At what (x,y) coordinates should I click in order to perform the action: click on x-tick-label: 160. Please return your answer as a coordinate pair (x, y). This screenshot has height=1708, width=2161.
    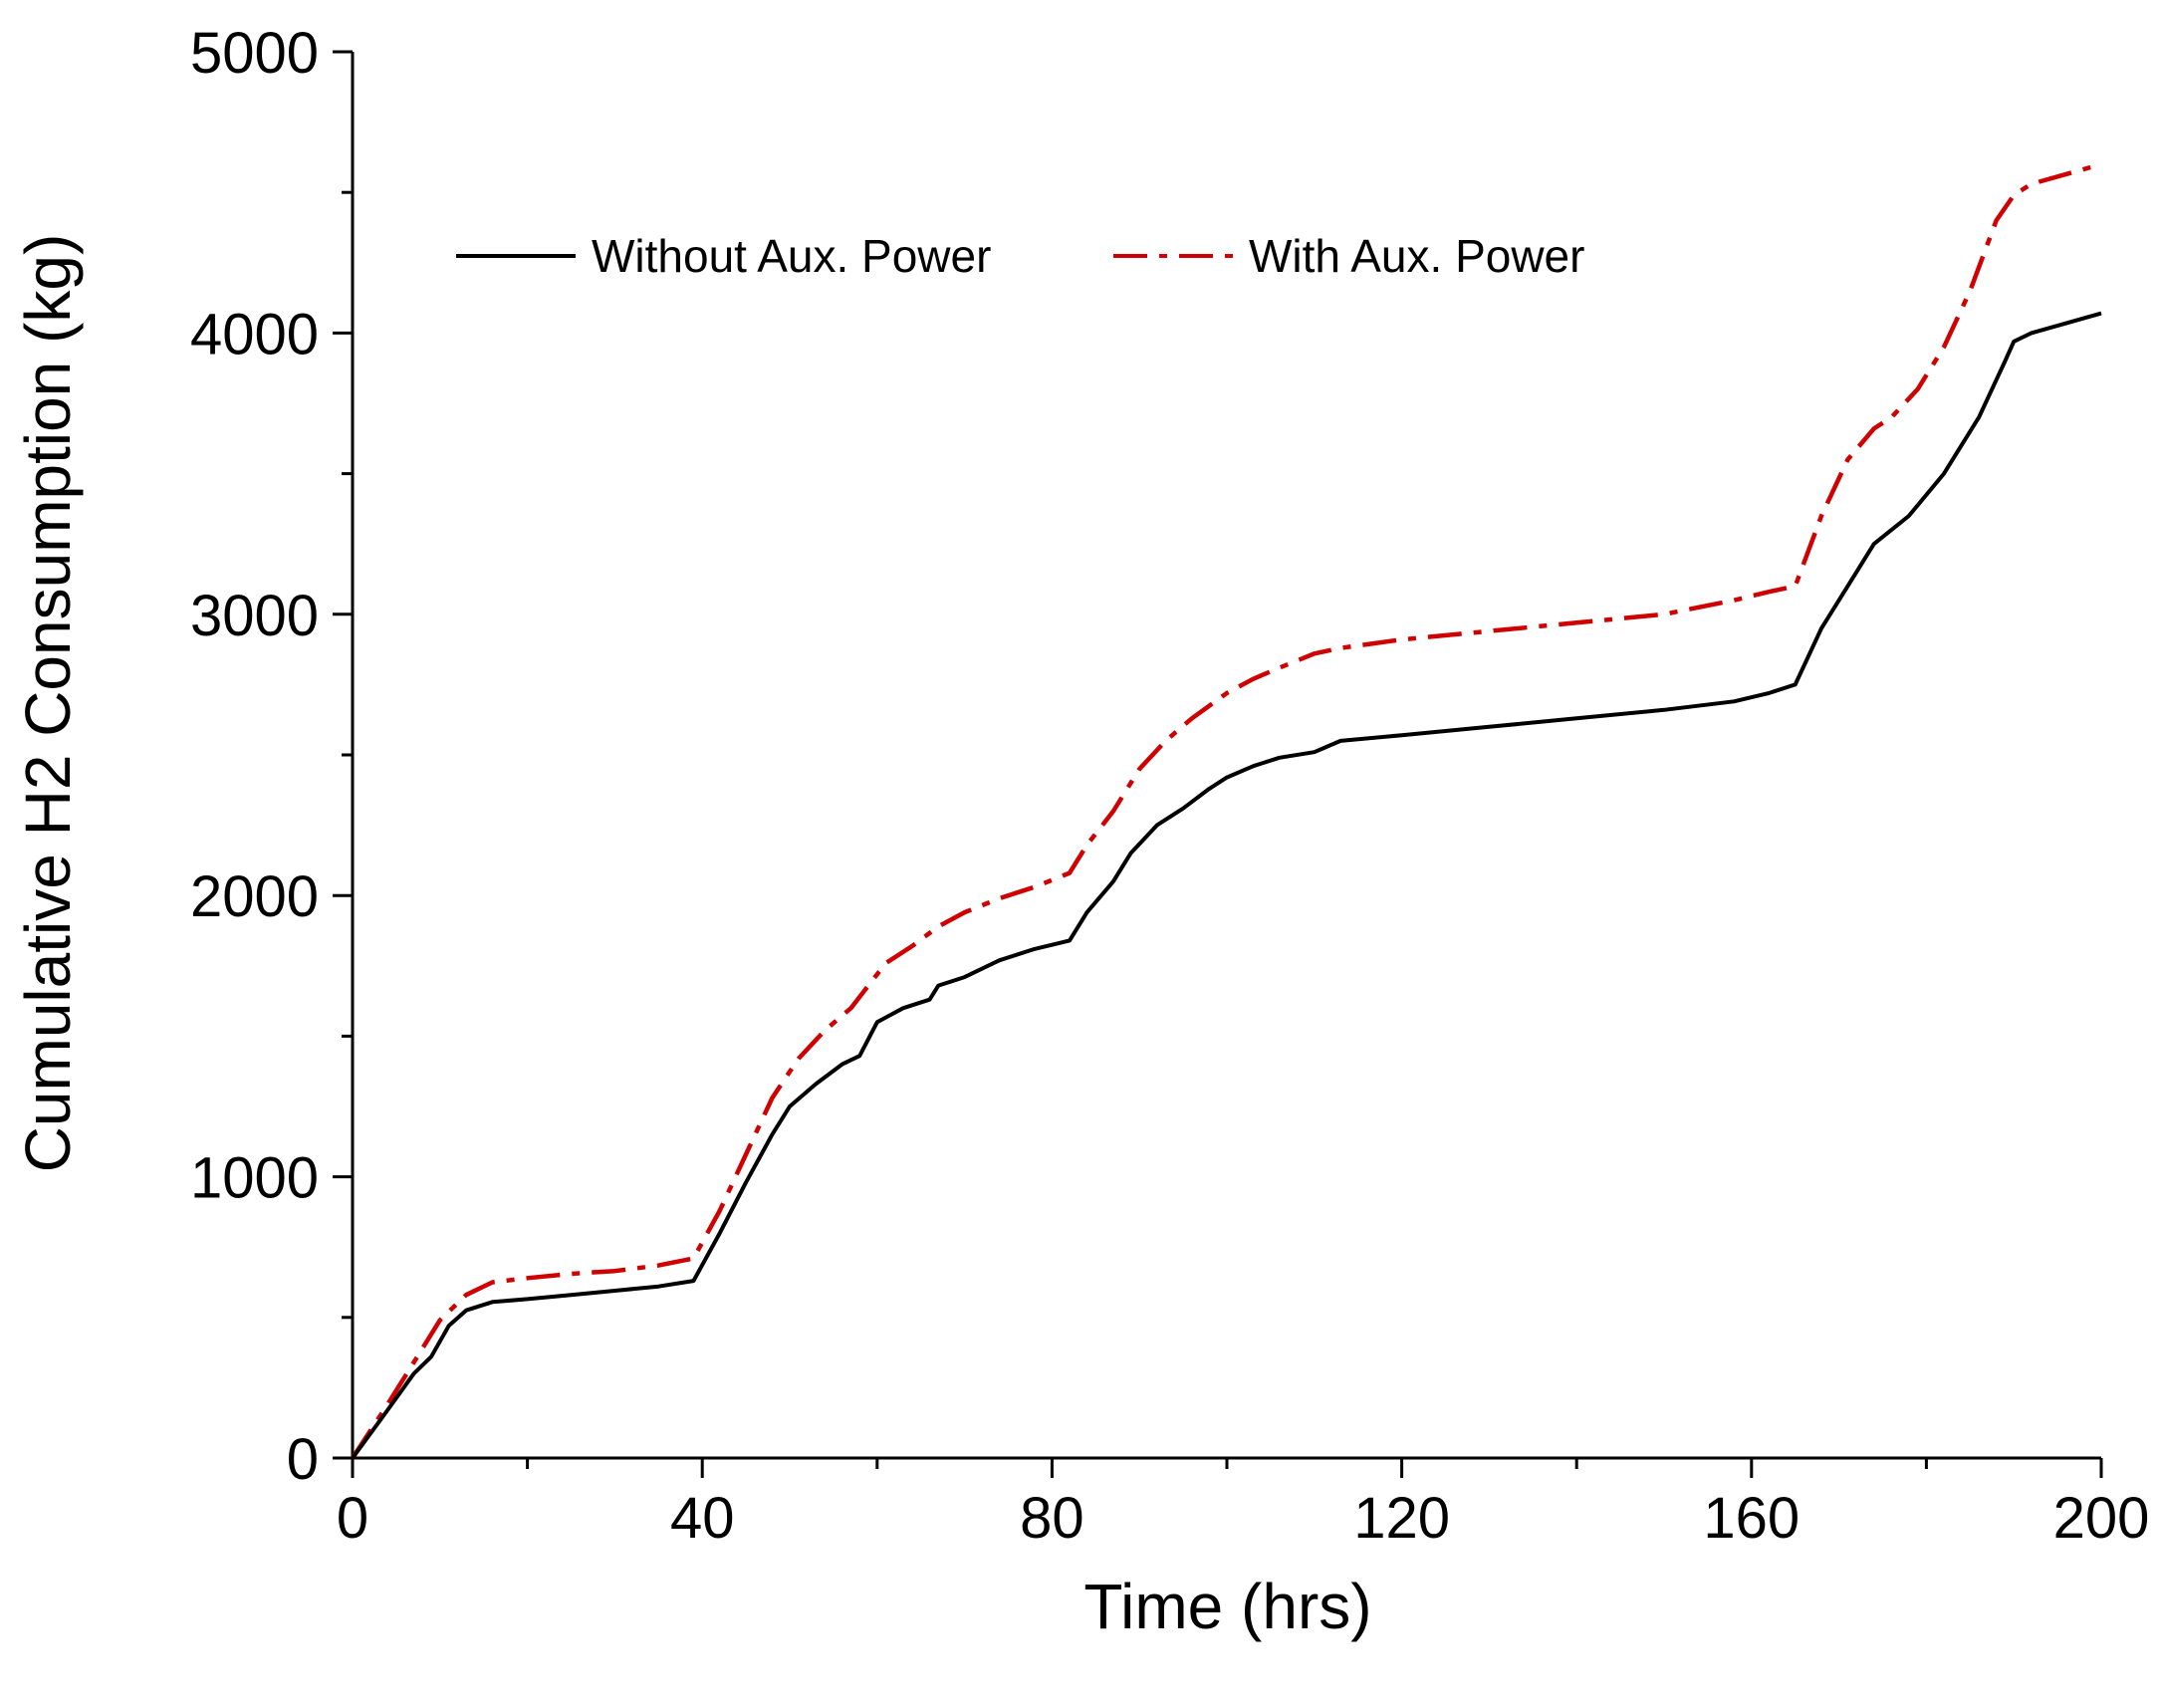
    Looking at the image, I should click on (1751, 1518).